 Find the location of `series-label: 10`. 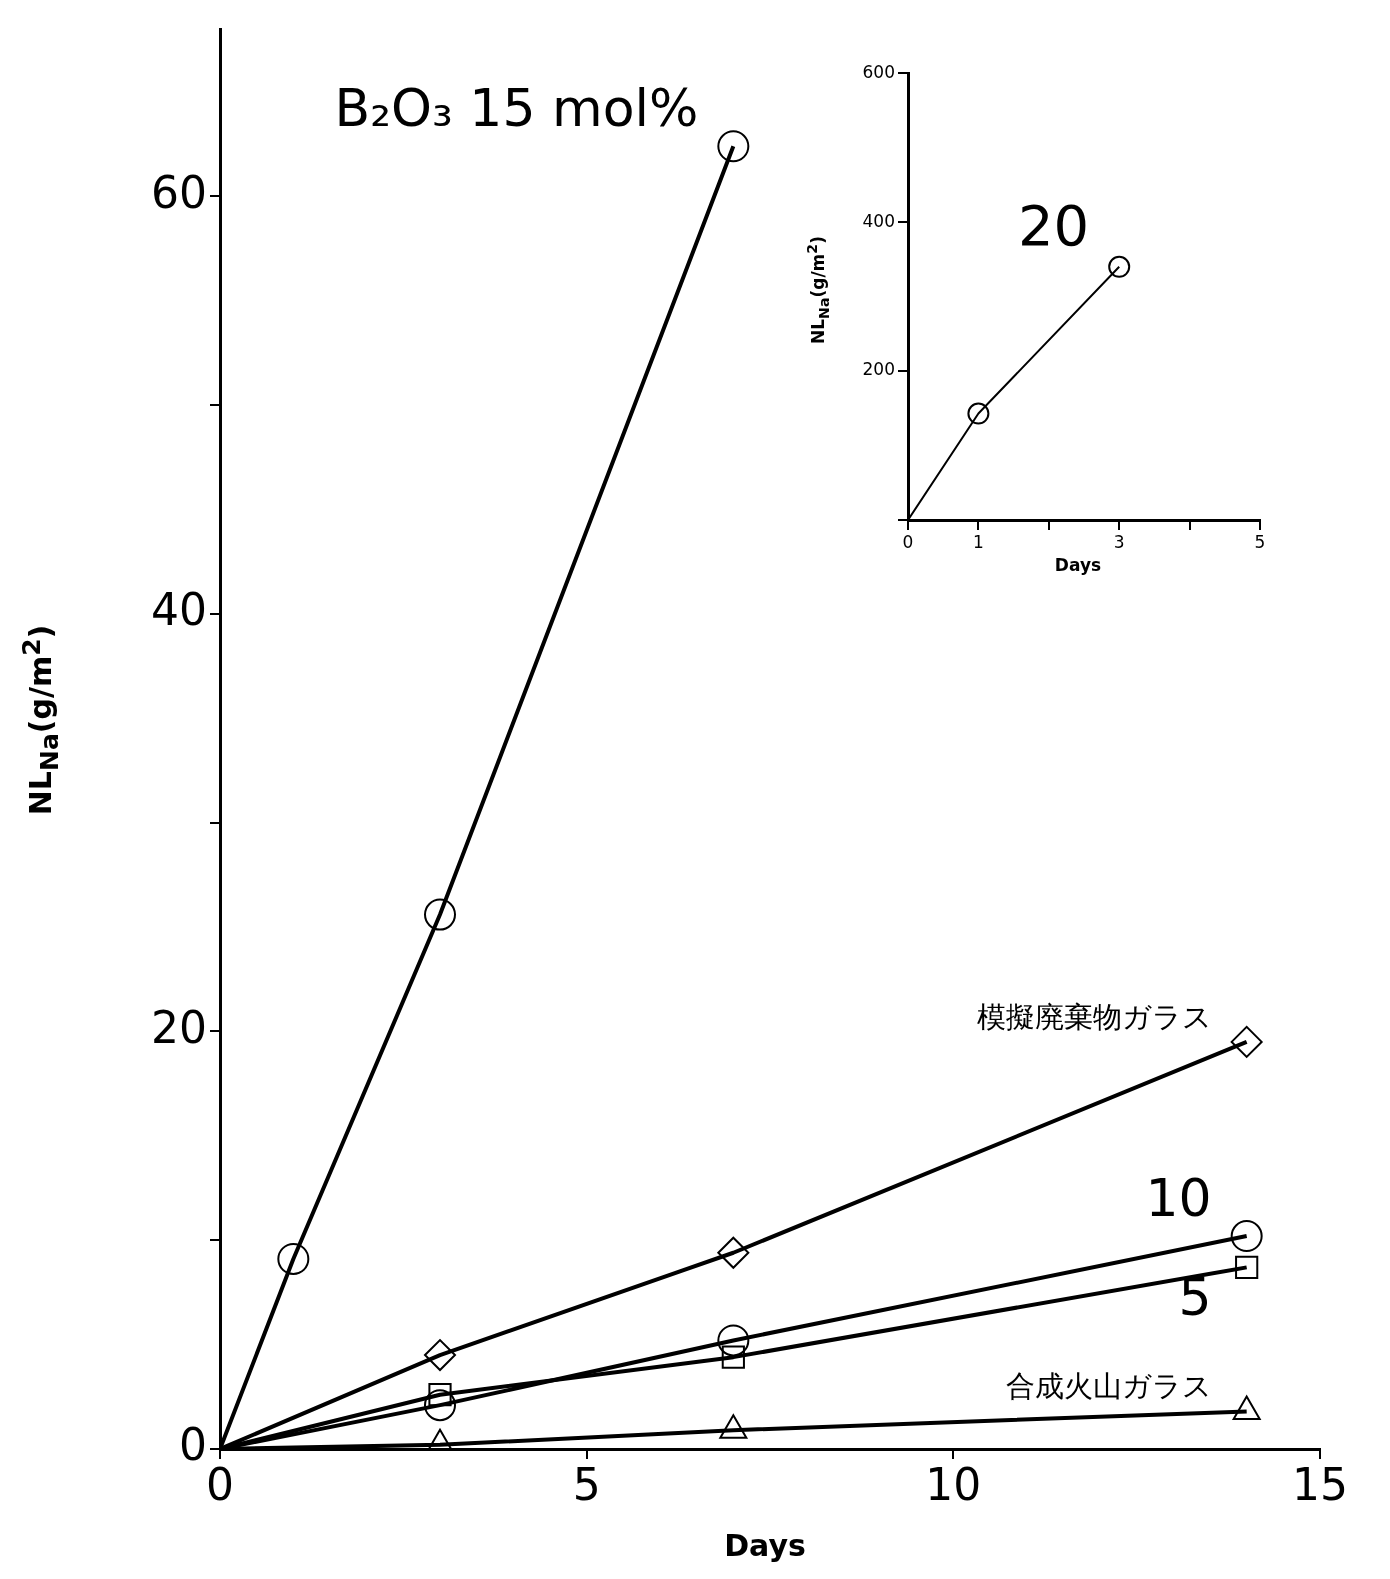

series-label: 10 is located at coordinates (1178, 1197).